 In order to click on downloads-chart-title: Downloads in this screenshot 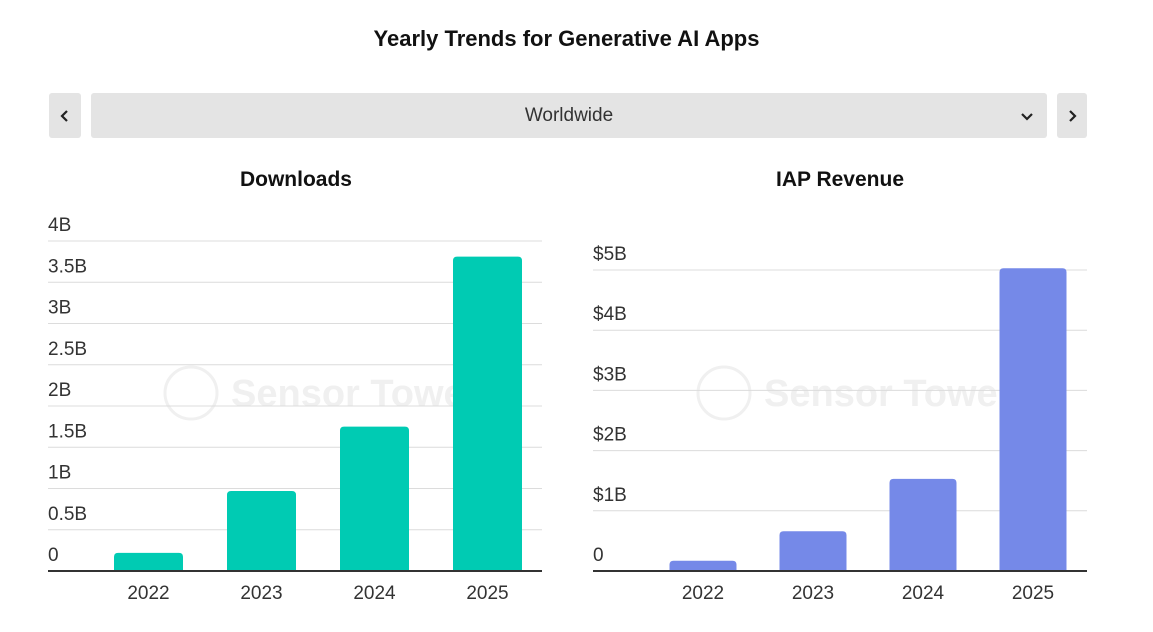, I will do `click(295, 179)`.